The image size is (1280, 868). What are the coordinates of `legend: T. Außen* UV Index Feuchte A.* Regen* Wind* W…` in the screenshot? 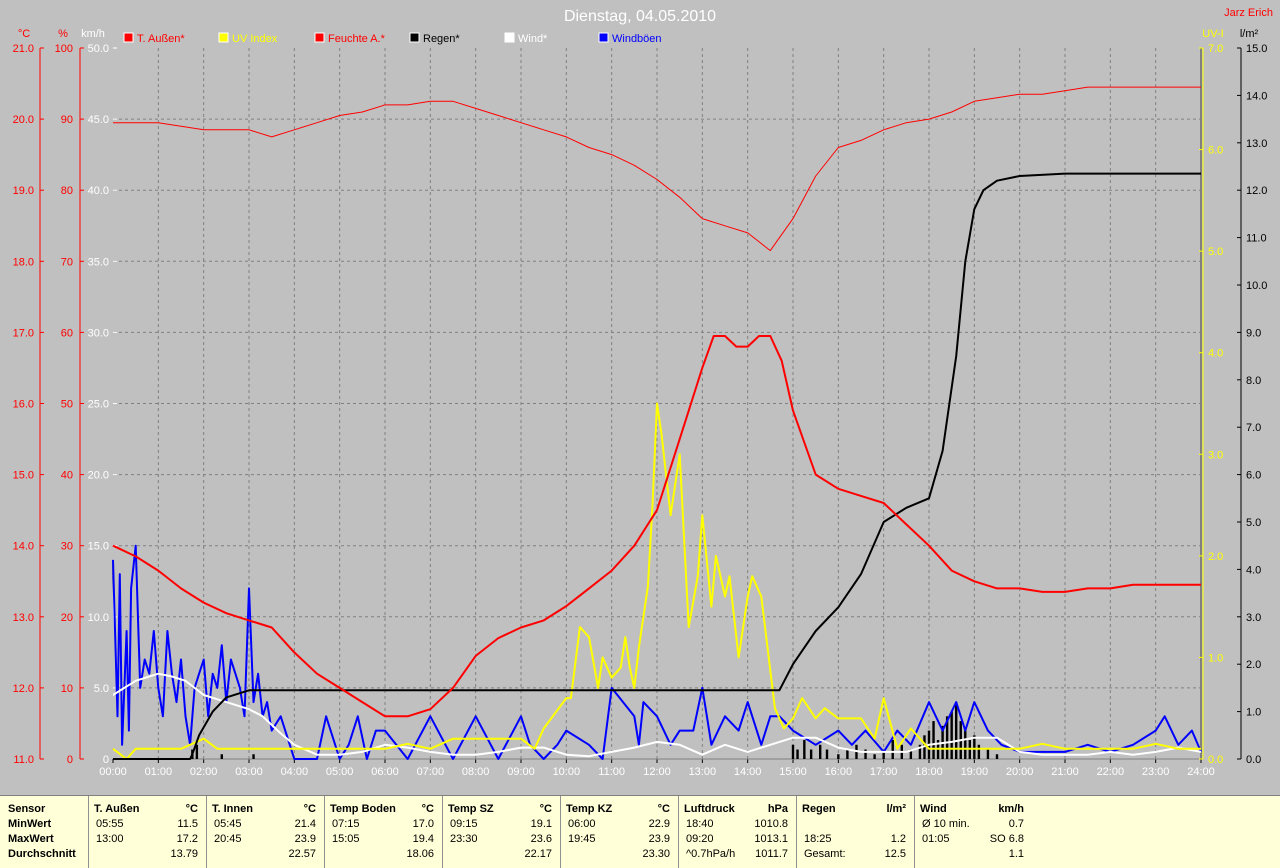 It's located at (392, 38).